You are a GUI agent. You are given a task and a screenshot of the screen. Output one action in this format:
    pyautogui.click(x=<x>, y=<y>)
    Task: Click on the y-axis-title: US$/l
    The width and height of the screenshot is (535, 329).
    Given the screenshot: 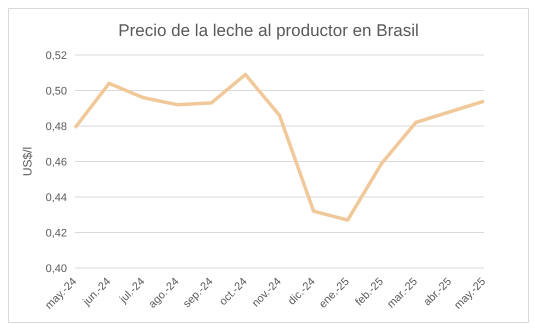 What is the action you would take?
    pyautogui.click(x=27, y=161)
    